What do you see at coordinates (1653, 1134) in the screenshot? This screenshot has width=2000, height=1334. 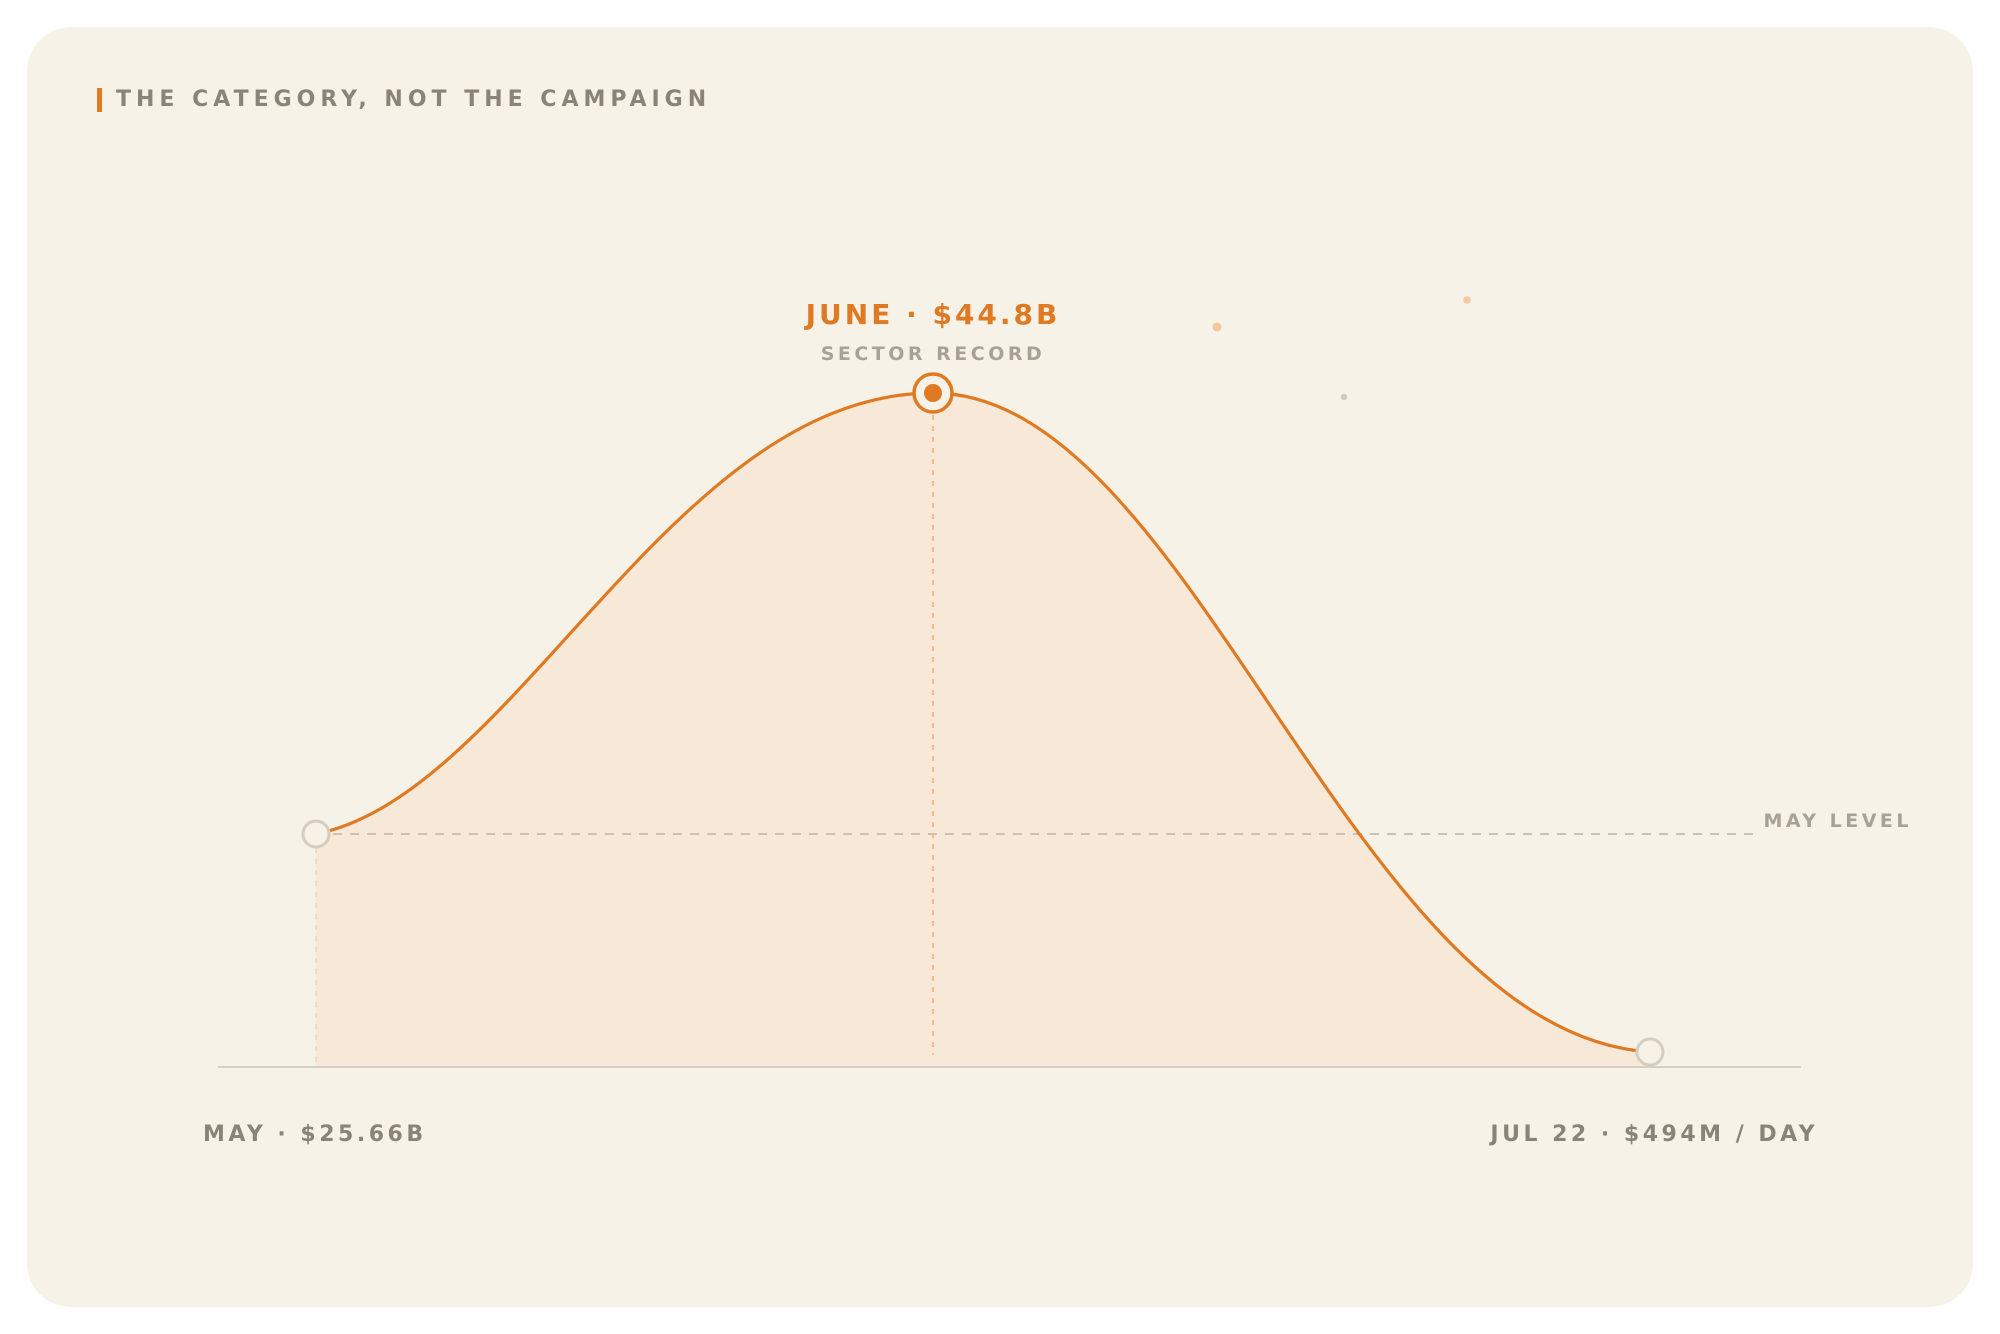 I see `end-label: JUL 22 · $494M / DAY` at bounding box center [1653, 1134].